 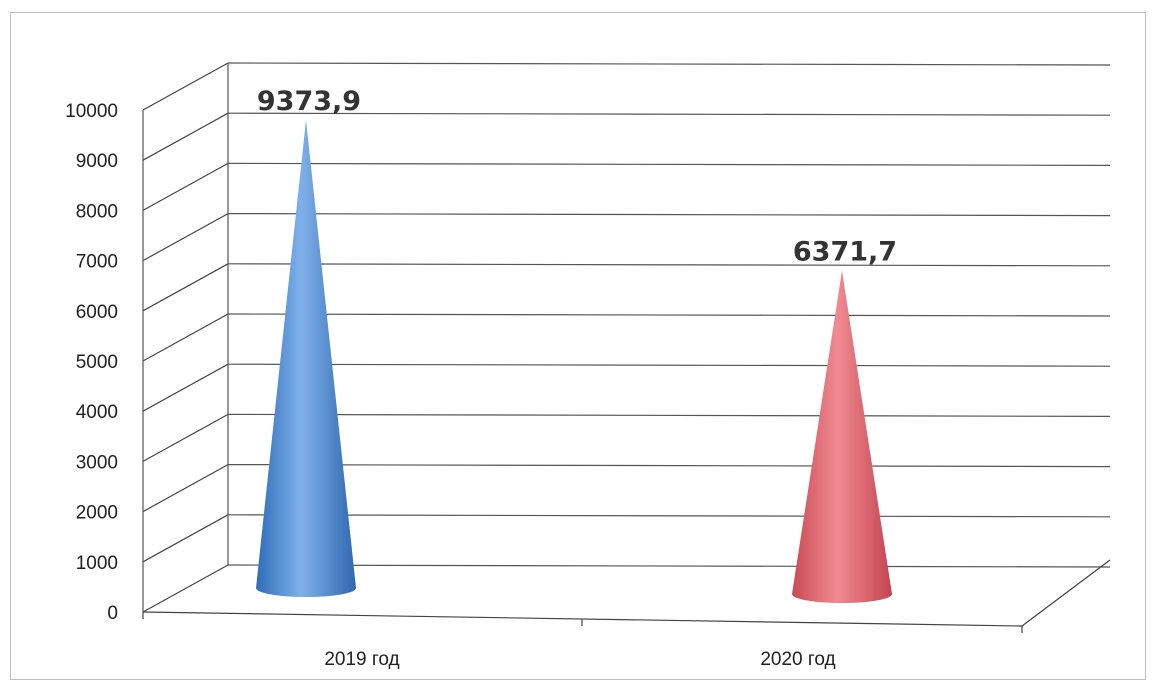 What do you see at coordinates (97, 563) in the screenshot?
I see `y-tick-label-1: 1000` at bounding box center [97, 563].